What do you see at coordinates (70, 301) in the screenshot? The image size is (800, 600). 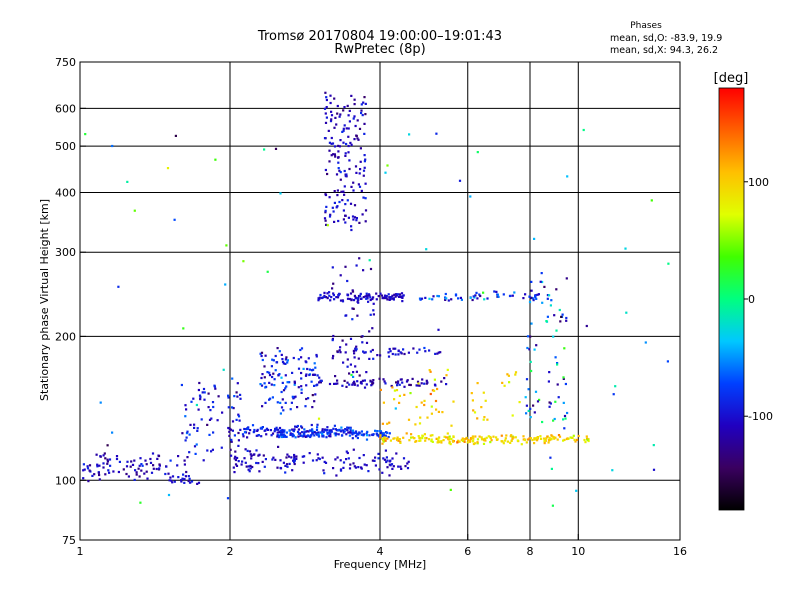 I see `y-axis: 75 100 200 300 400 500 600 750` at bounding box center [70, 301].